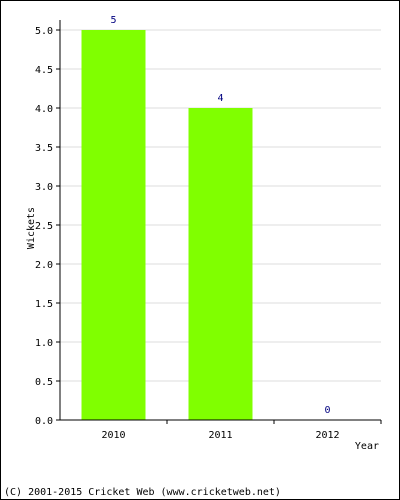 This screenshot has height=500, width=400. Describe the element at coordinates (44, 187) in the screenshot. I see `y-tick-label: 3.0` at that location.